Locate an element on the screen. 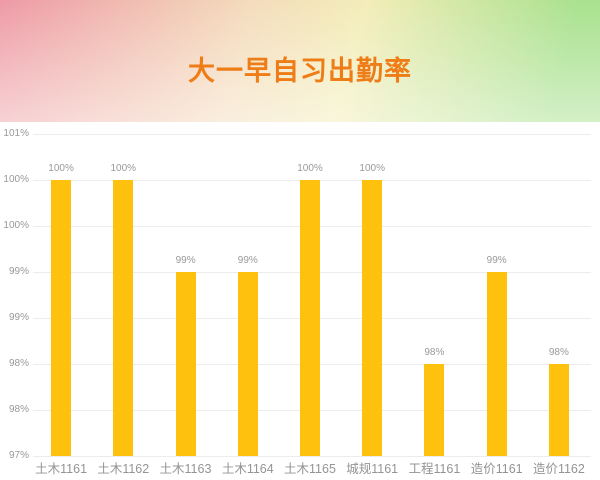  x-category-label: 城规1161 is located at coordinates (372, 469).